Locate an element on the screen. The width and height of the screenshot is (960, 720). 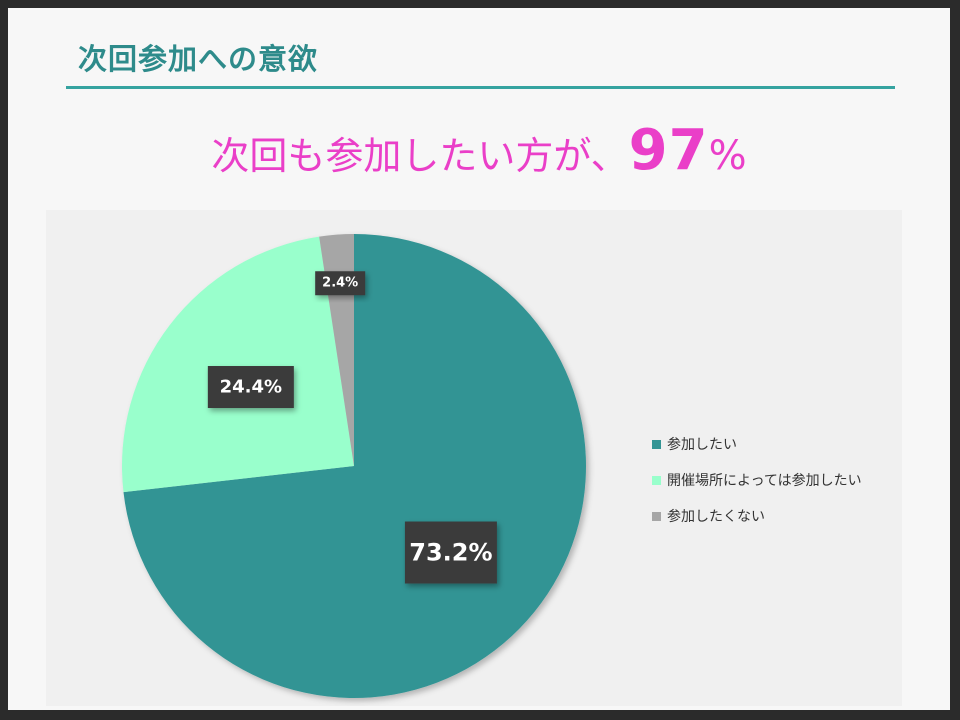
headline-value: 97 is located at coordinates (668, 150).